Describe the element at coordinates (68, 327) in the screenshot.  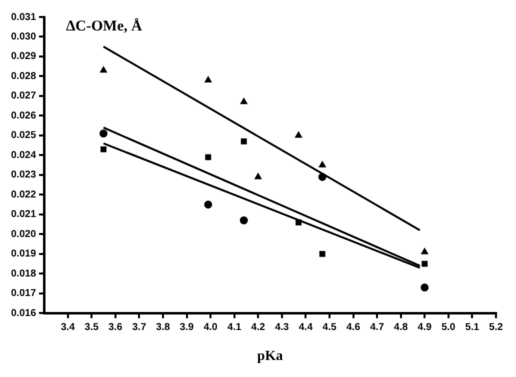
I see `x-tick-label: 3.4` at that location.